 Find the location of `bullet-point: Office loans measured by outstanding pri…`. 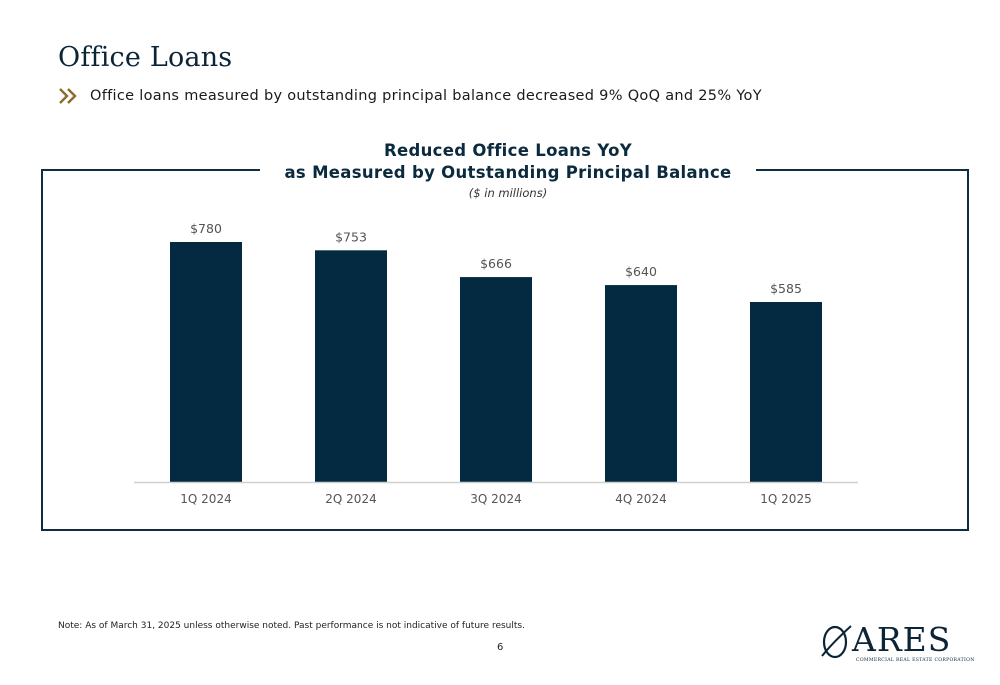

bullet-point: Office loans measured by outstanding pri… is located at coordinates (410, 96).